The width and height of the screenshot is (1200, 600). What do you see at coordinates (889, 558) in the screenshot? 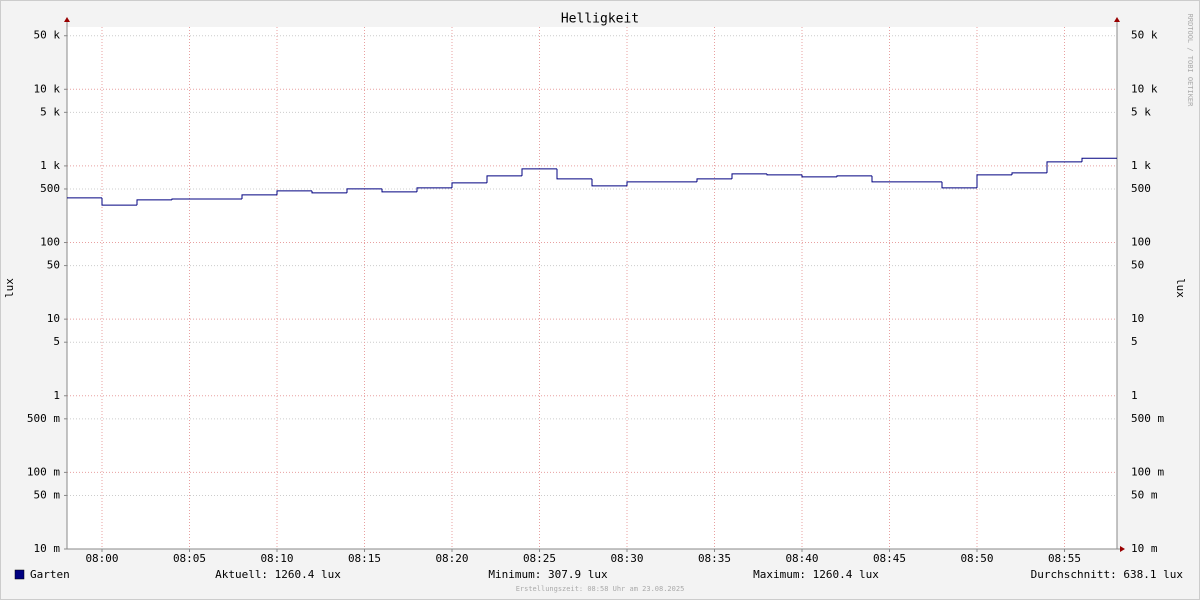
I see `x-tick-label: 08:45` at bounding box center [889, 558].